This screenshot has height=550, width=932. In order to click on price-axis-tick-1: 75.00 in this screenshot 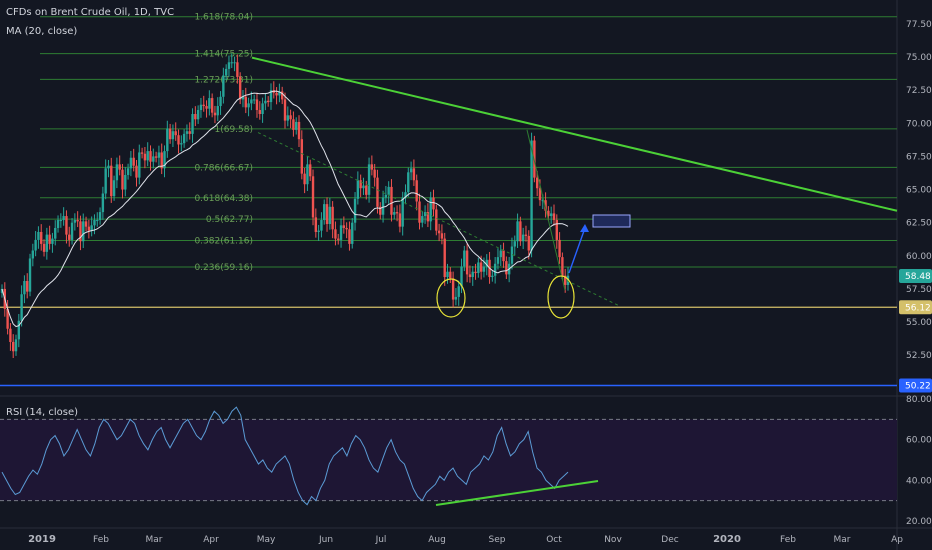, I will do `click(919, 58)`.